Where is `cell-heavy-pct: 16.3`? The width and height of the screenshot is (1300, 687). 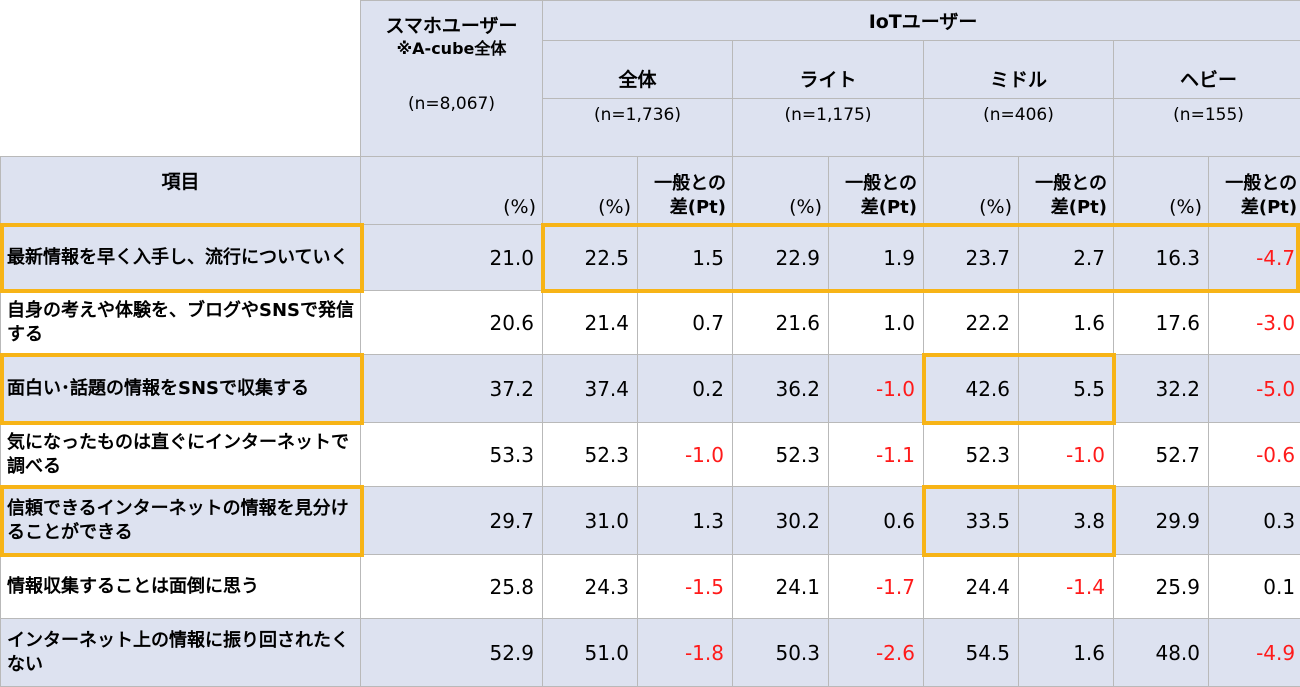 cell-heavy-pct: 16.3 is located at coordinates (1161, 258).